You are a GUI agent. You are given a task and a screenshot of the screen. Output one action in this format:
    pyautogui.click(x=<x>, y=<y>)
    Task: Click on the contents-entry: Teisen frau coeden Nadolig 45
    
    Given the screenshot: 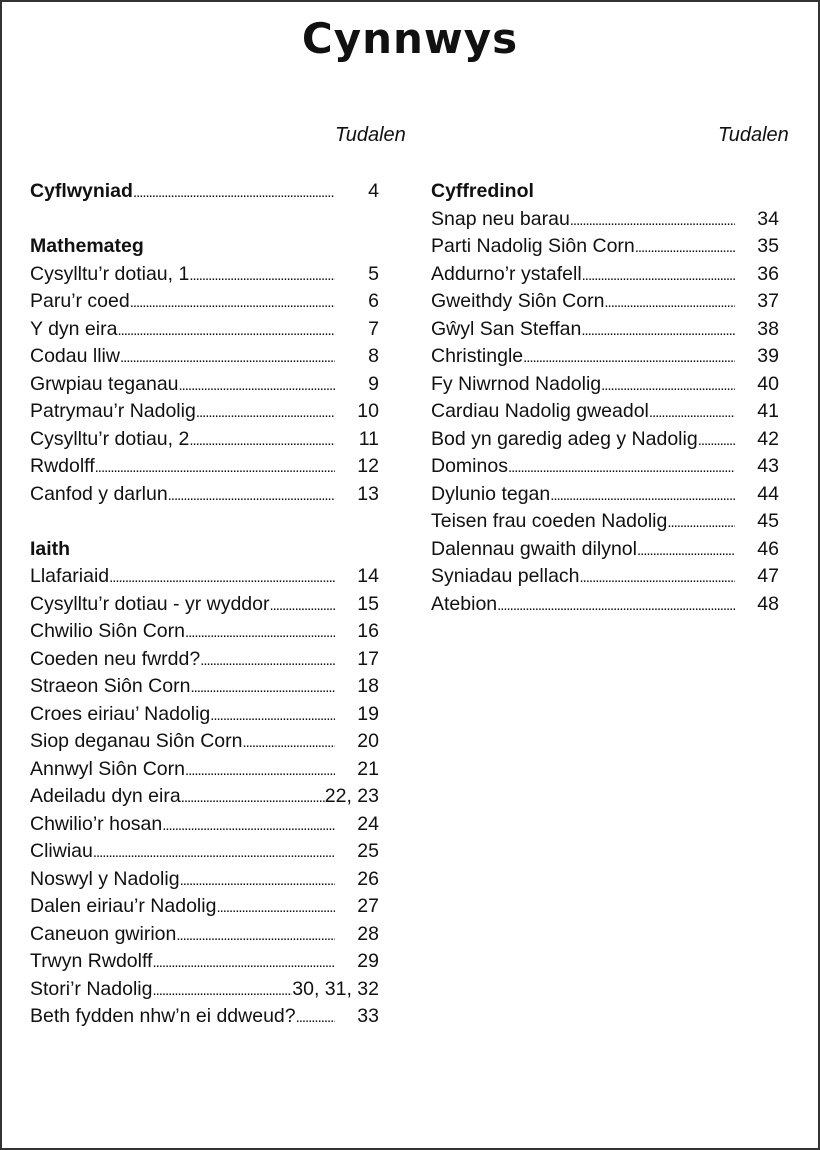 What is the action you would take?
    pyautogui.click(x=605, y=522)
    